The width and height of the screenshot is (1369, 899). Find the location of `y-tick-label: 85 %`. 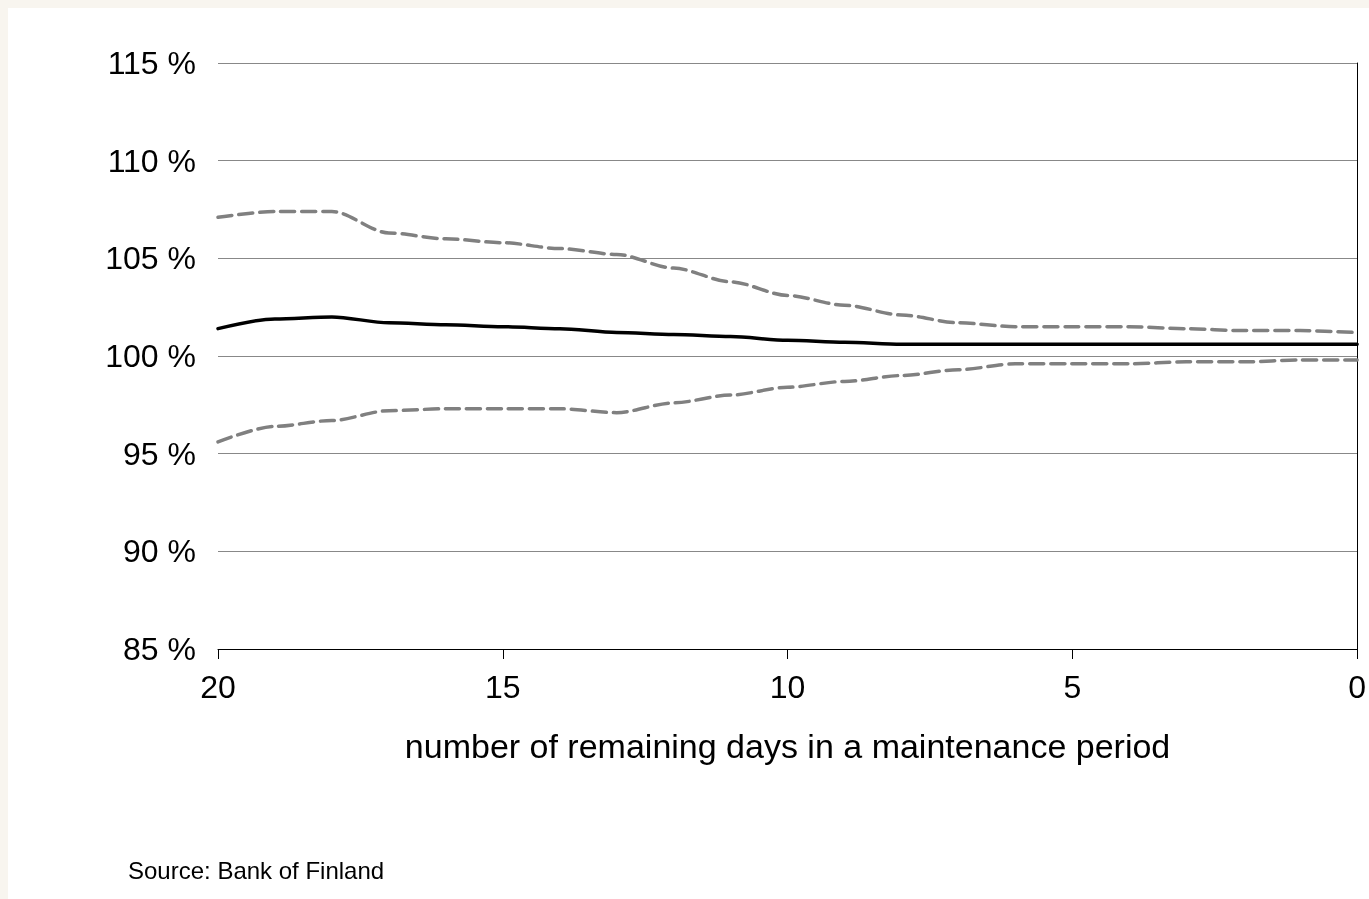

y-tick-label: 85 % is located at coordinates (159, 649).